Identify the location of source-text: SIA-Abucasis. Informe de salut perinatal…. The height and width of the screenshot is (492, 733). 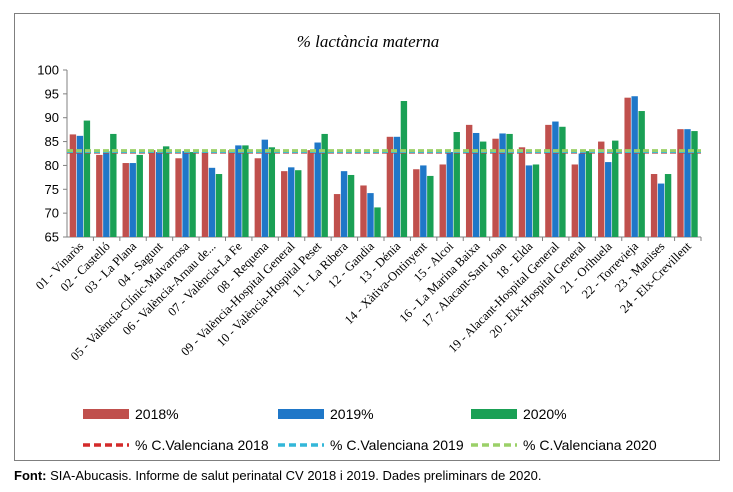
(294, 475).